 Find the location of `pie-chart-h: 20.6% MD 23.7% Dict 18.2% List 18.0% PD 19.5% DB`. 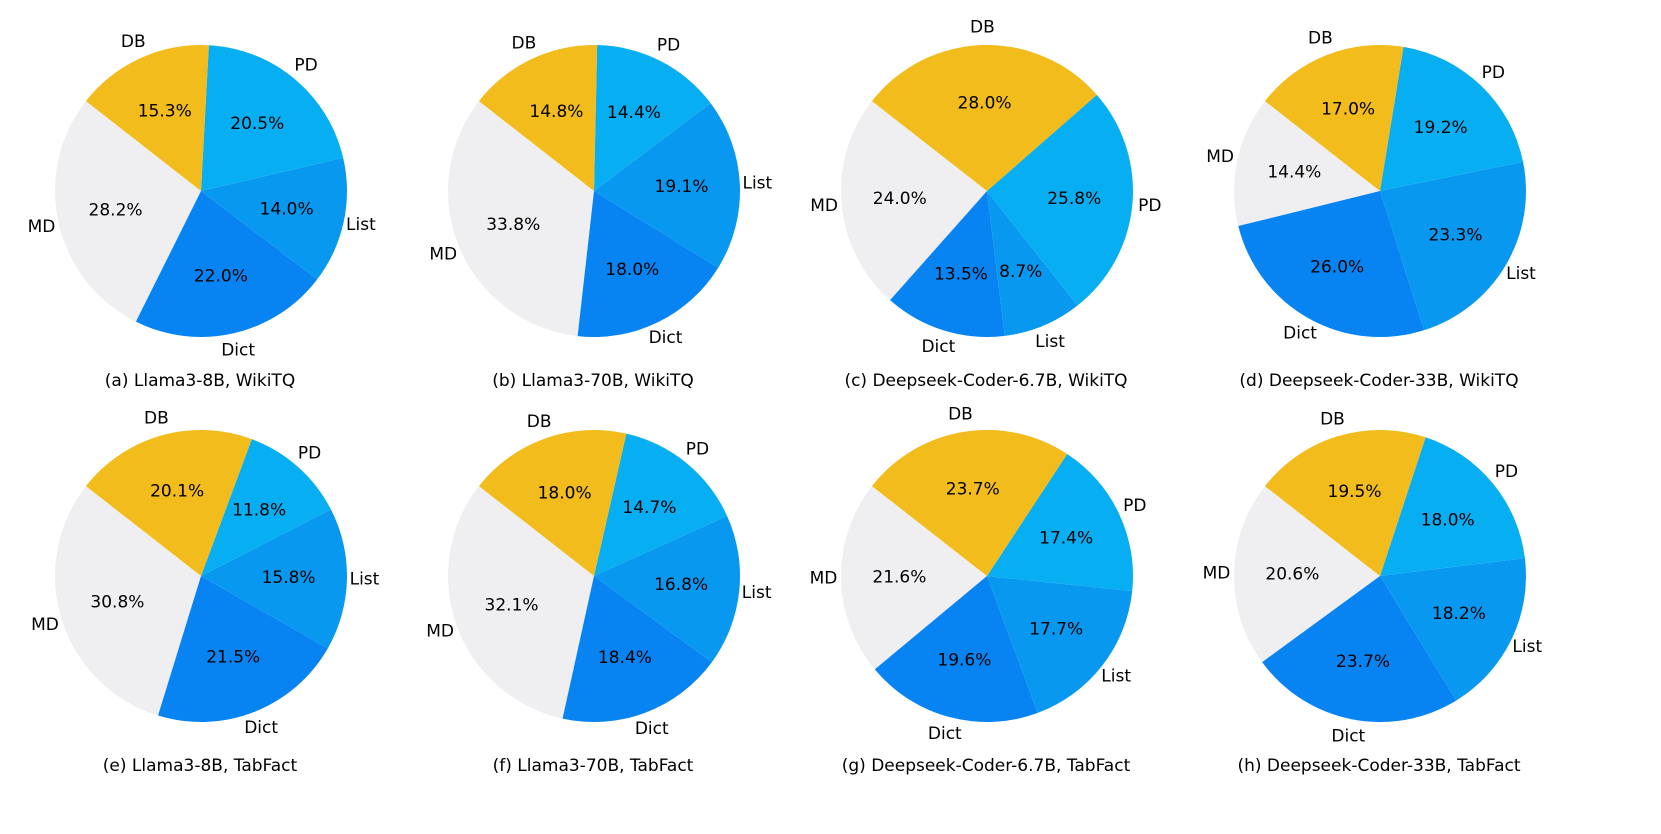

pie-chart-h: 20.6% MD 23.7% Dict 18.2% List 18.0% PD 19.5% DB is located at coordinates (1373, 578).